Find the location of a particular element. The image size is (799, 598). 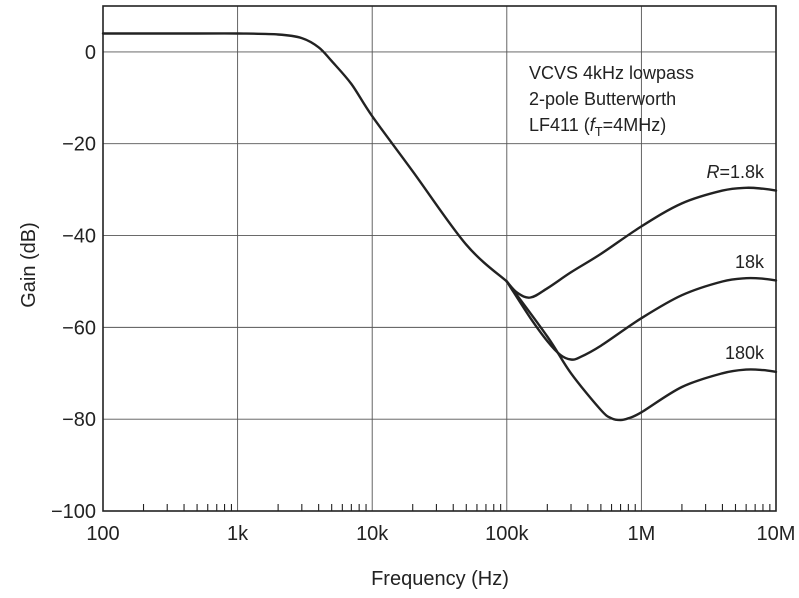

x-tick-label: 10M is located at coordinates (776, 534).